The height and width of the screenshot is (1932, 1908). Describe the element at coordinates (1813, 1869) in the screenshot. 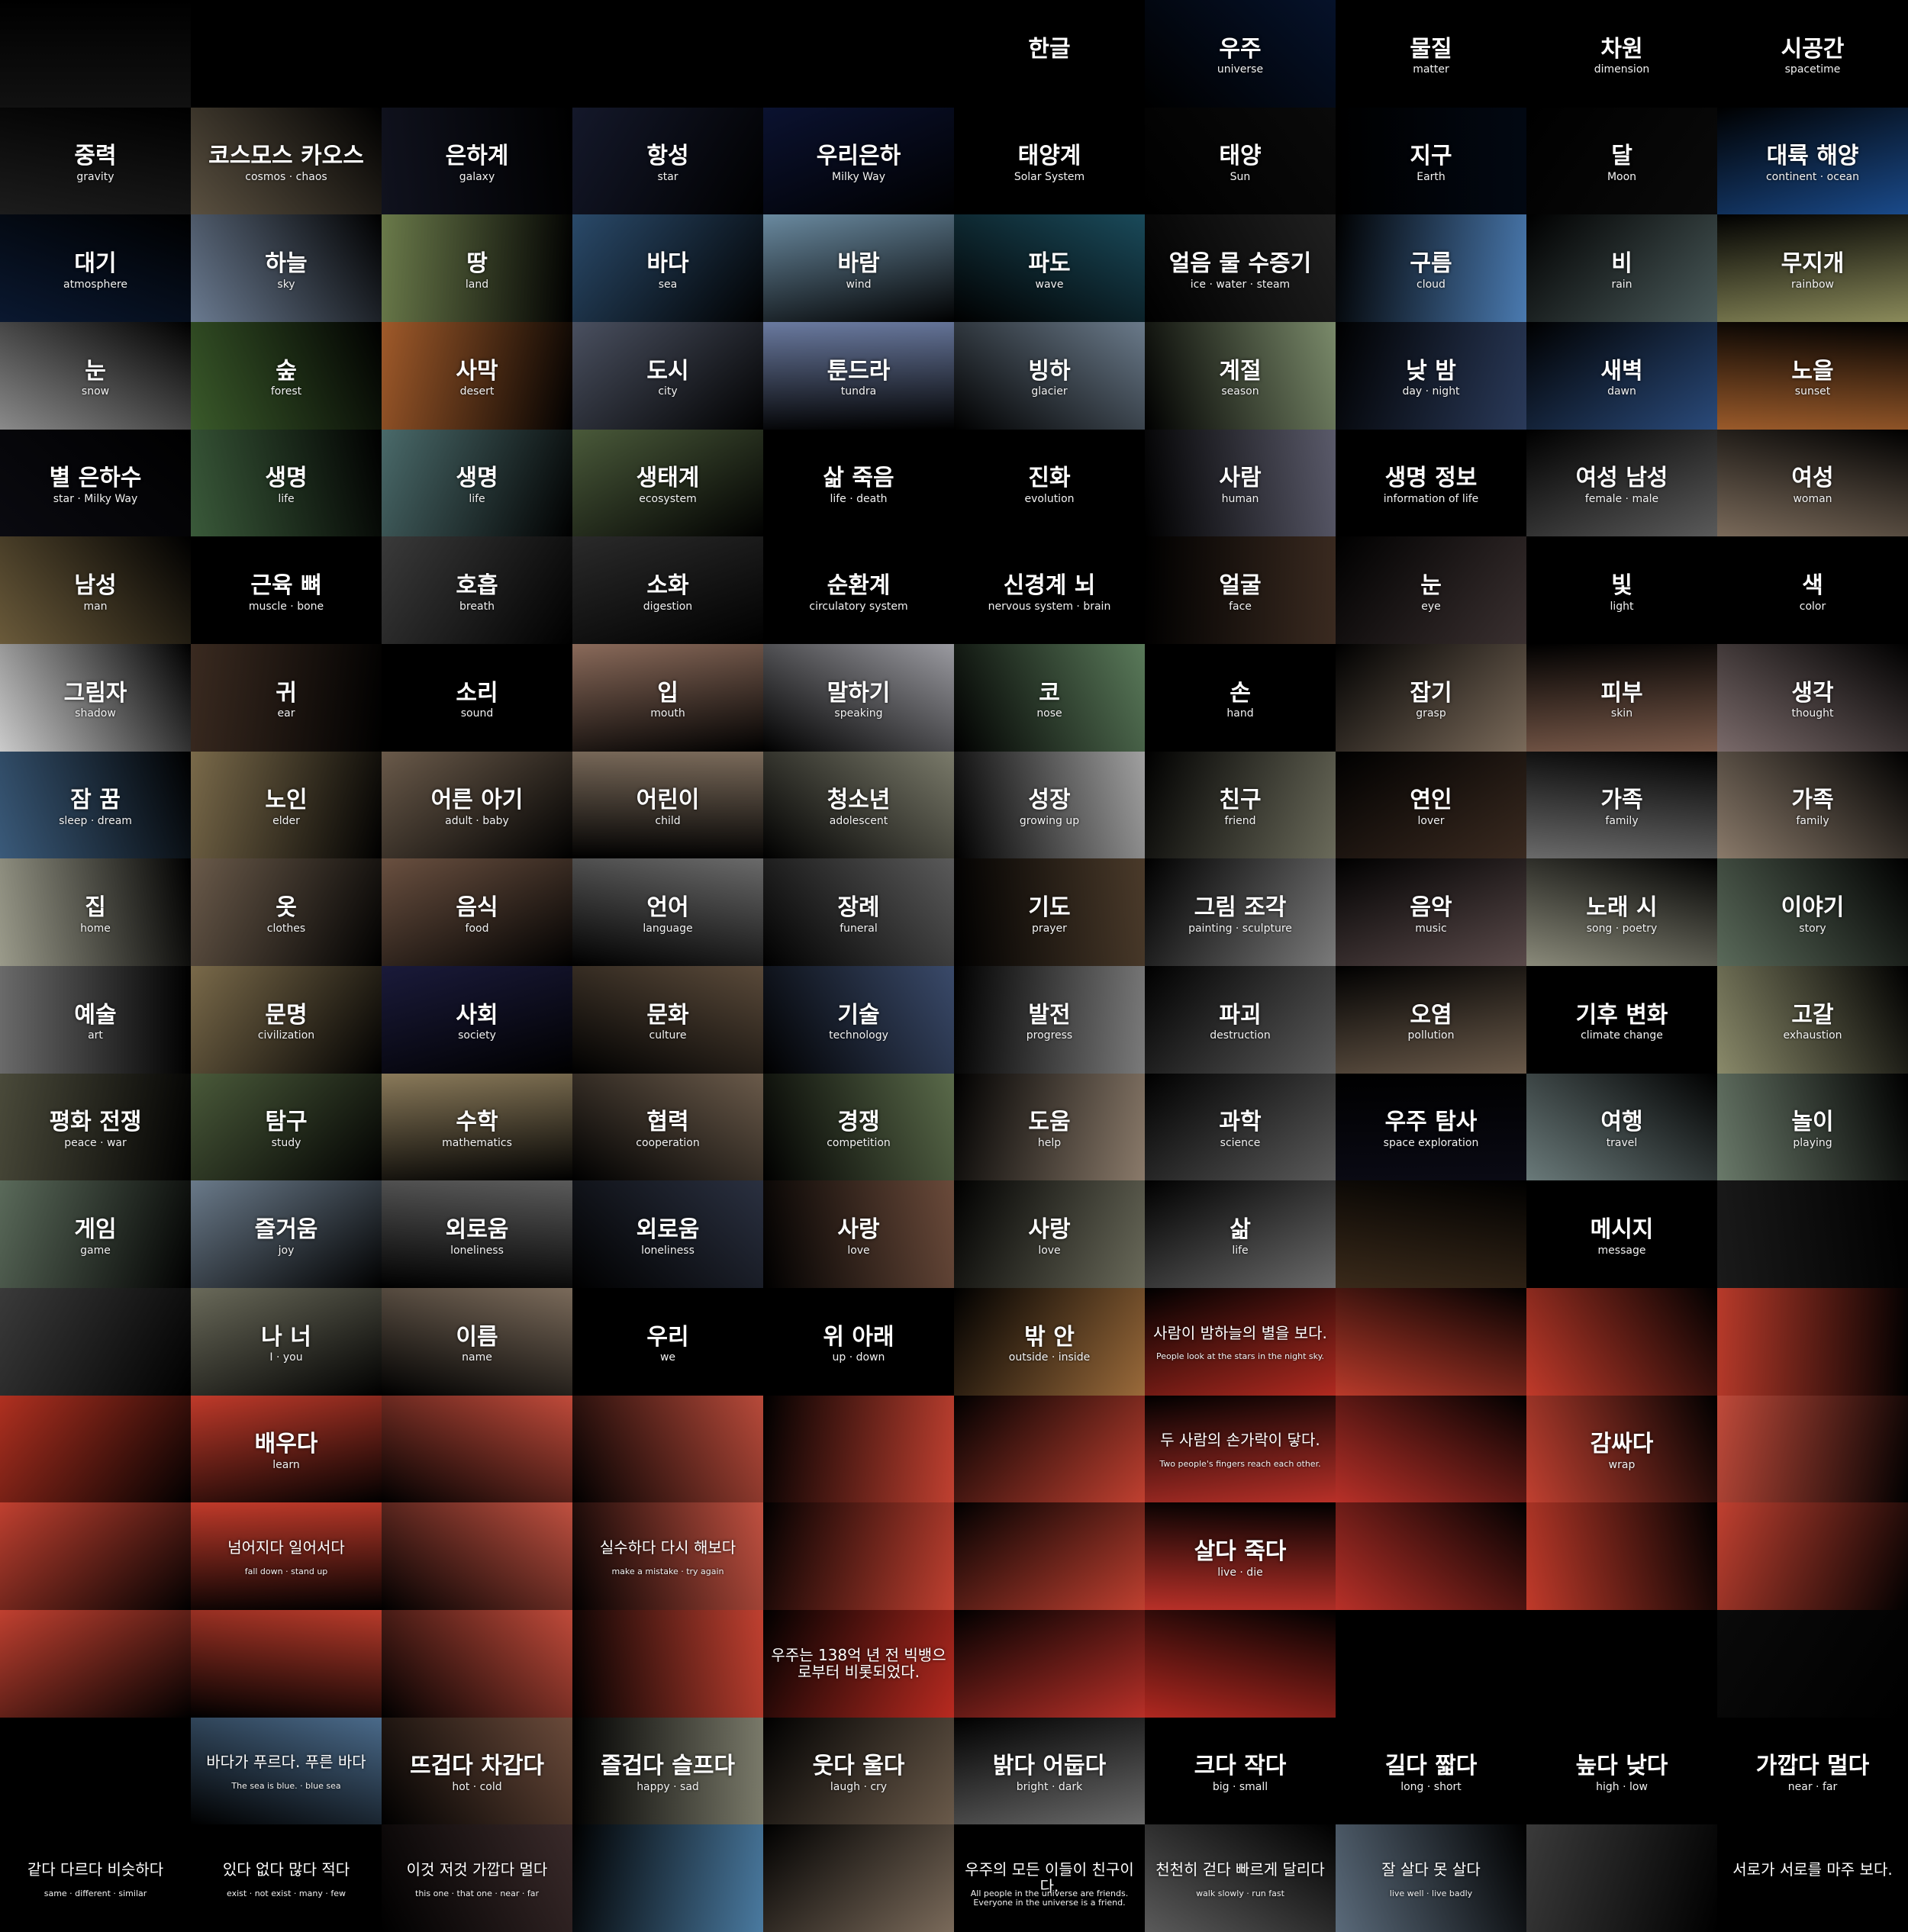

I see `tile-korean-label: 서로가 서로를 마주 보다.` at that location.